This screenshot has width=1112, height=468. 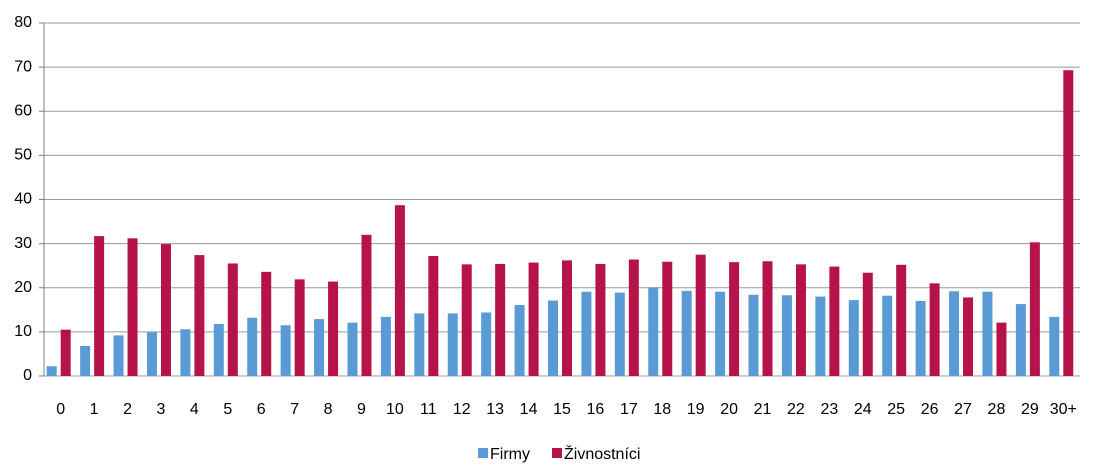 I want to click on x-tick-label: 0, so click(x=60, y=409).